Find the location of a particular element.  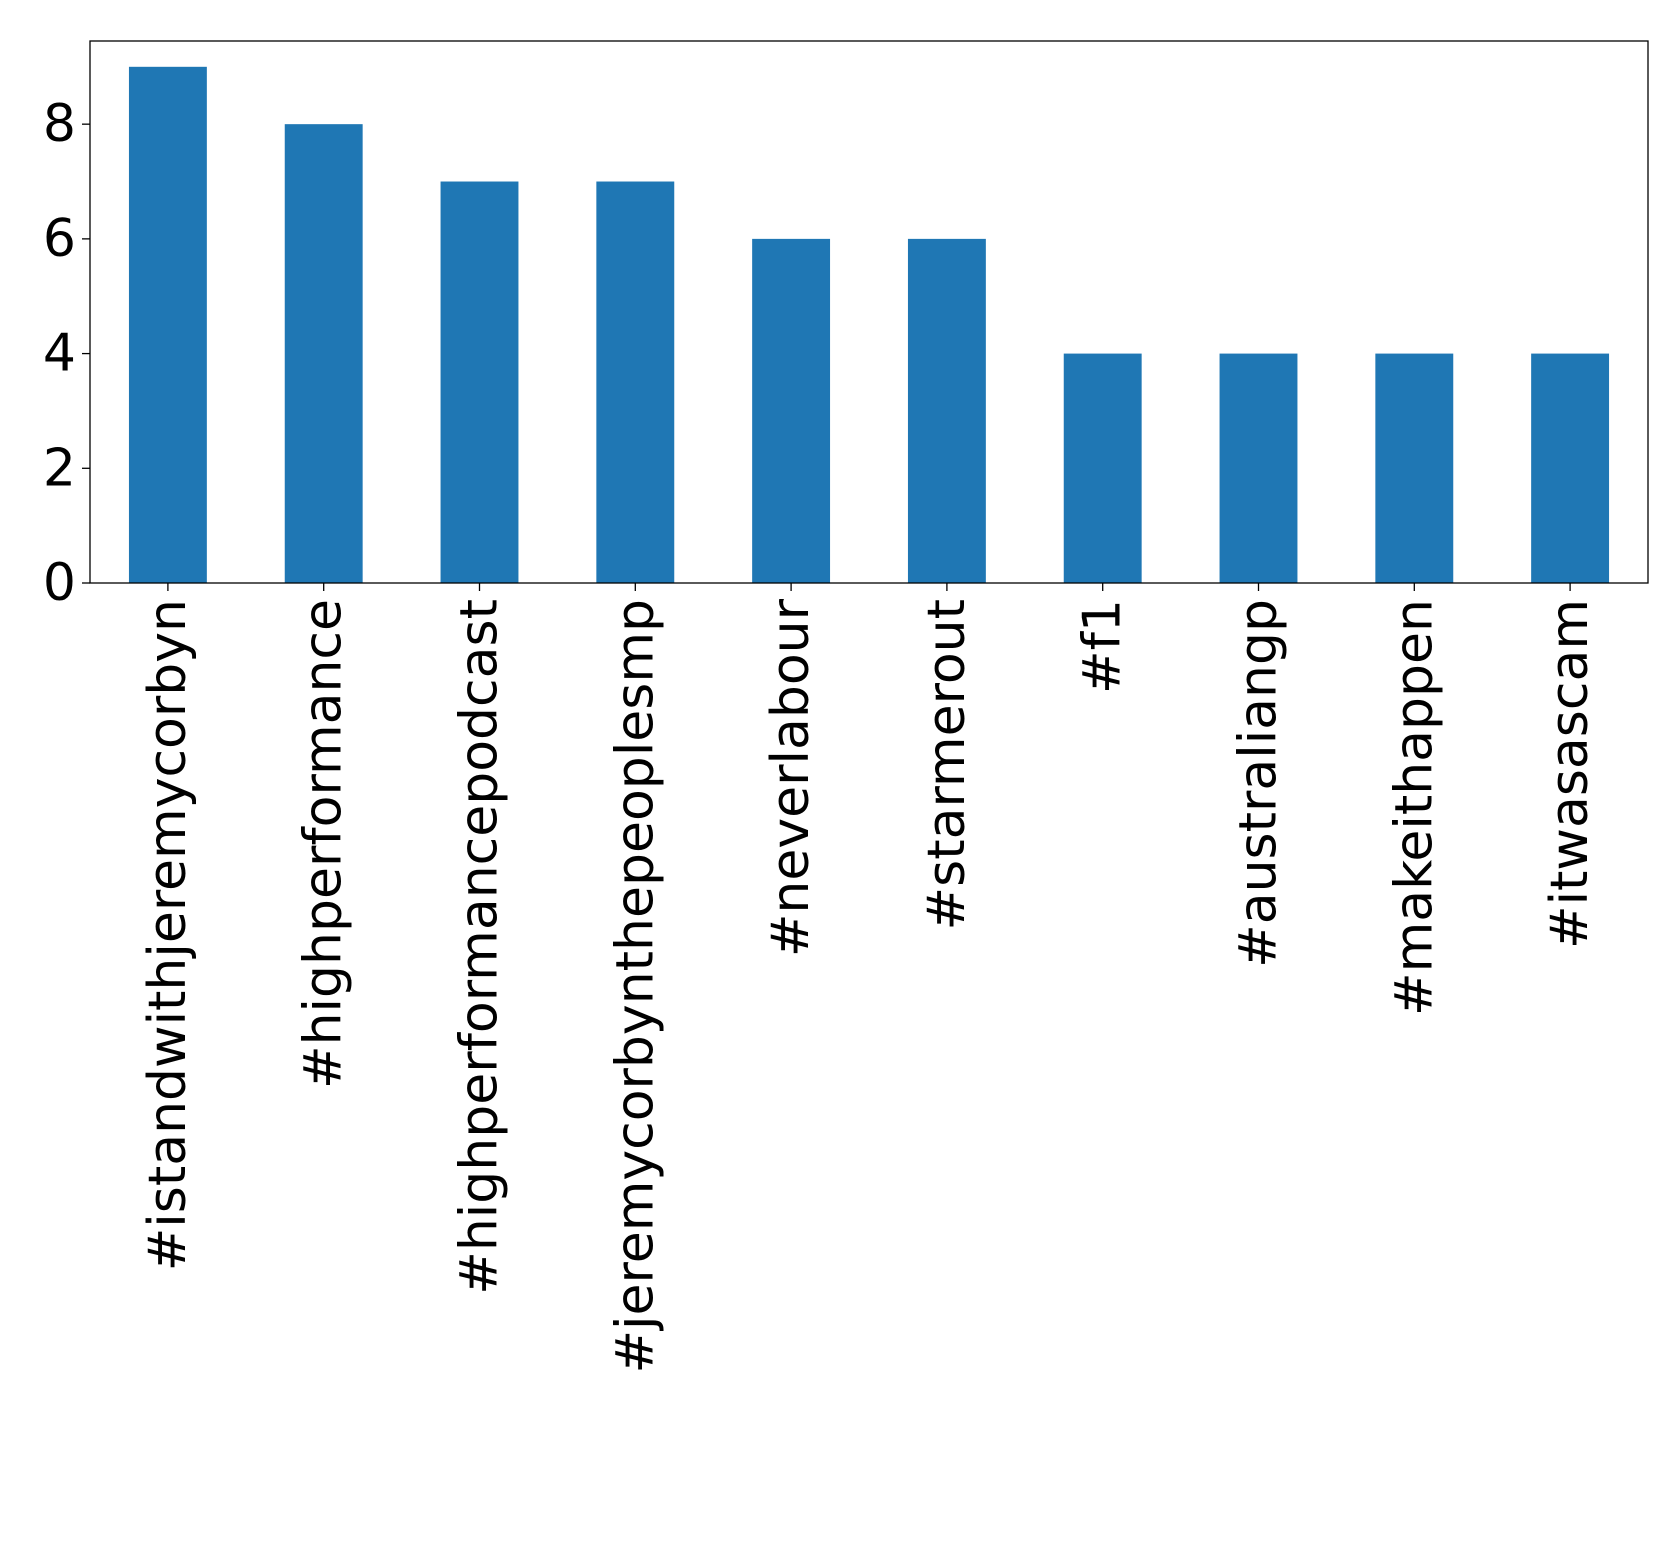

y-tick-label-4: 4 is located at coordinates (59, 354).